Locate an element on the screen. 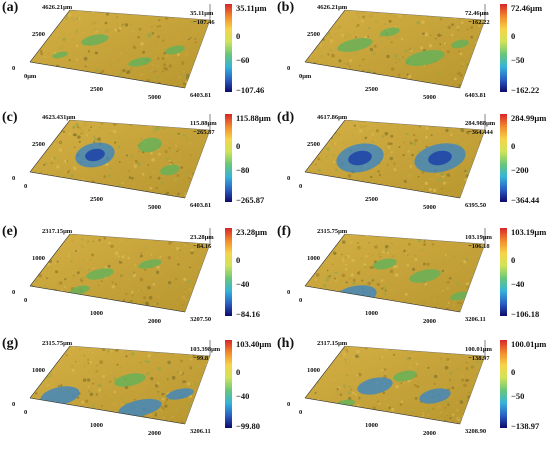  x-axis-origin-label: 0 is located at coordinates (301, 186).